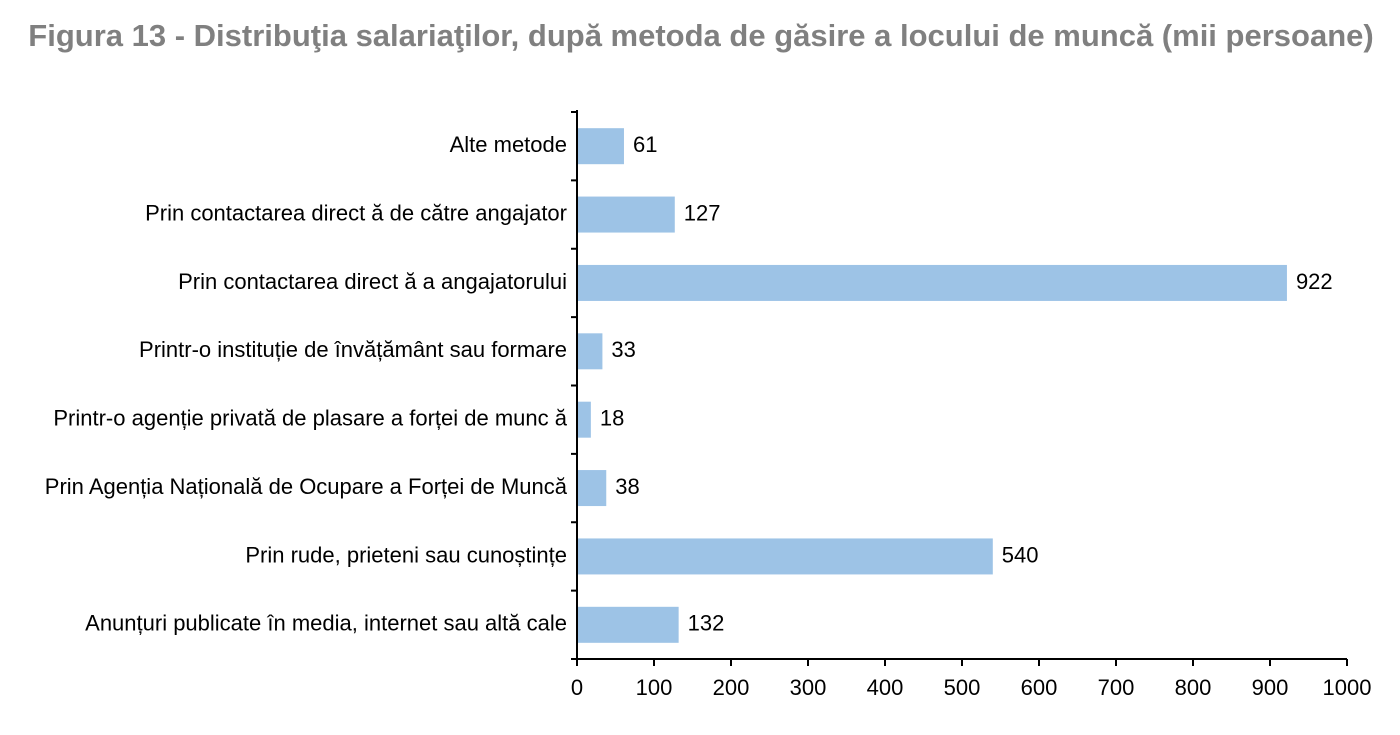 The height and width of the screenshot is (735, 1400). I want to click on x-tick-label-5: 500, so click(962, 687).